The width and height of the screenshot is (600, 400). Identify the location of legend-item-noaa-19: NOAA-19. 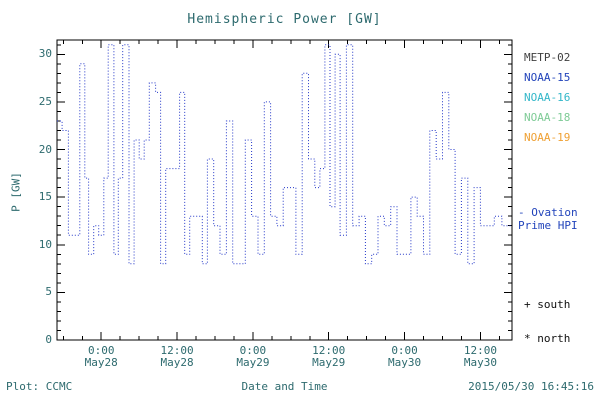
(547, 137).